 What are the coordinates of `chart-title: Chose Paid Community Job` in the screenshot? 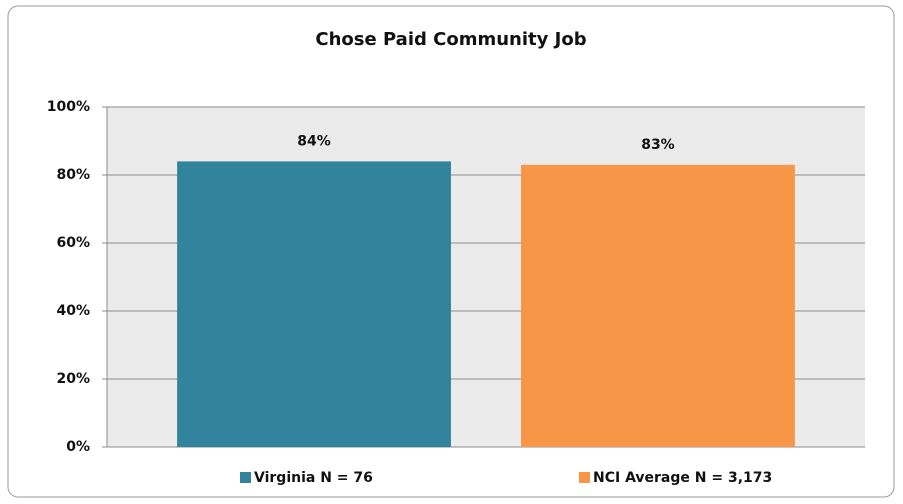 It's located at (450, 39).